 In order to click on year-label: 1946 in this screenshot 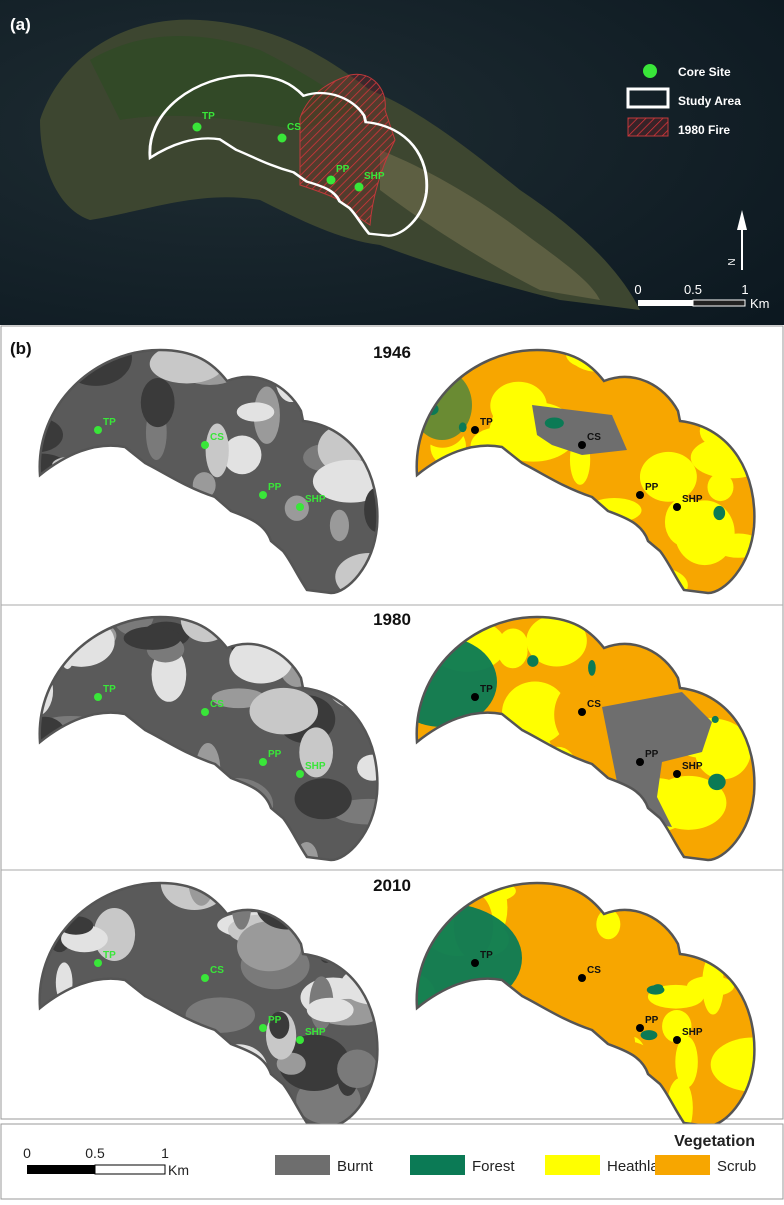, I will do `click(392, 352)`.